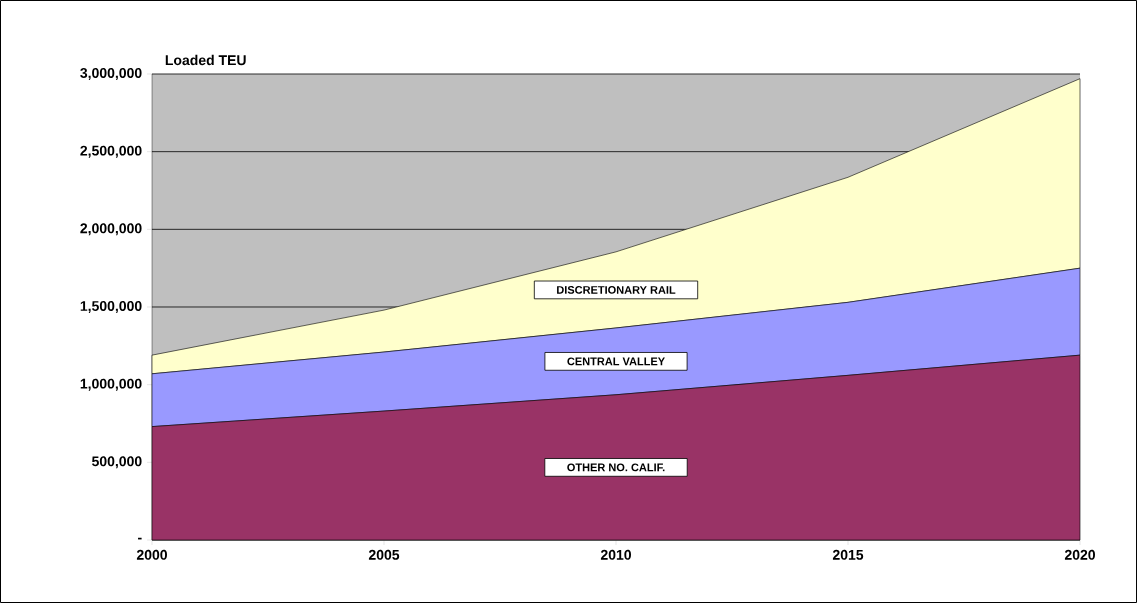  I want to click on y-tick-label: -, so click(140, 538).